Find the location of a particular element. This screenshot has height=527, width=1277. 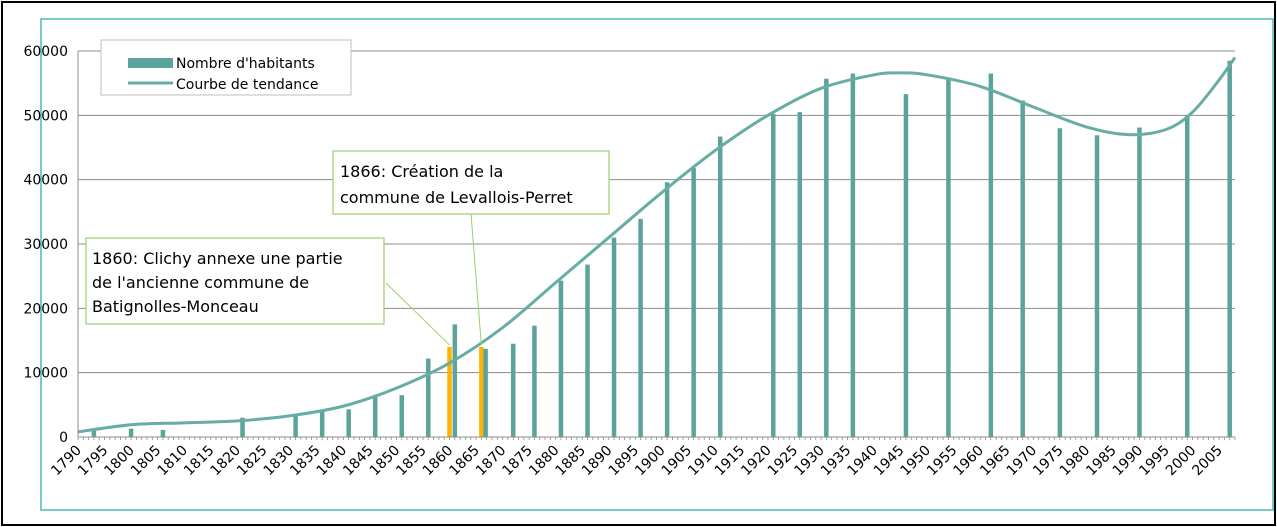

y-tick-label: 0 is located at coordinates (63, 438).